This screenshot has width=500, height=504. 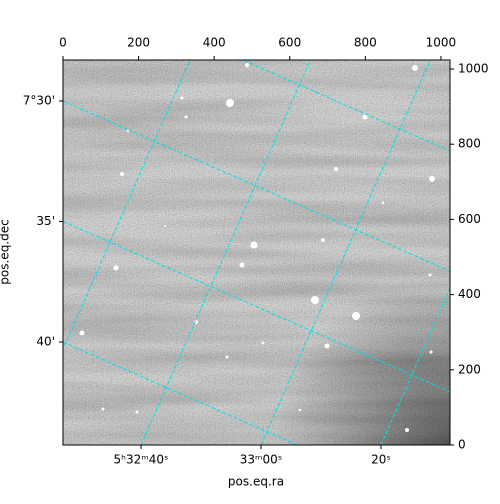 I want to click on ra-tick-label: 5ʰ32ᵐ40ˢ, so click(x=141, y=460).